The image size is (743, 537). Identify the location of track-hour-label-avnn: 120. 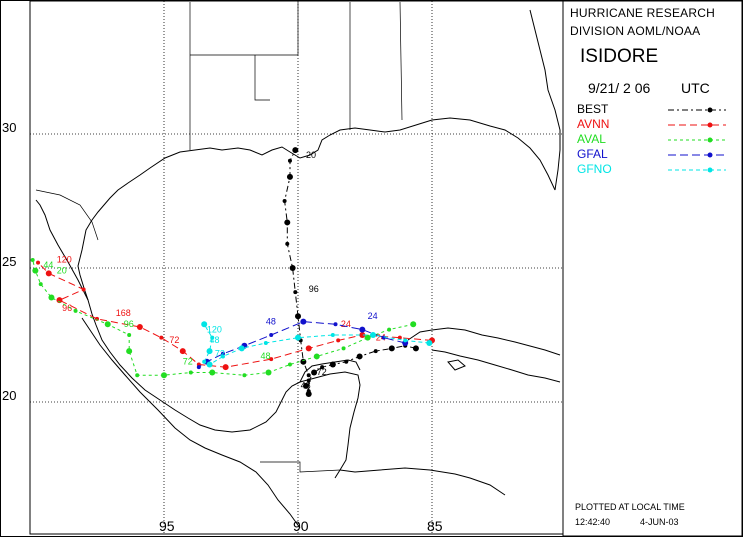
(64, 260).